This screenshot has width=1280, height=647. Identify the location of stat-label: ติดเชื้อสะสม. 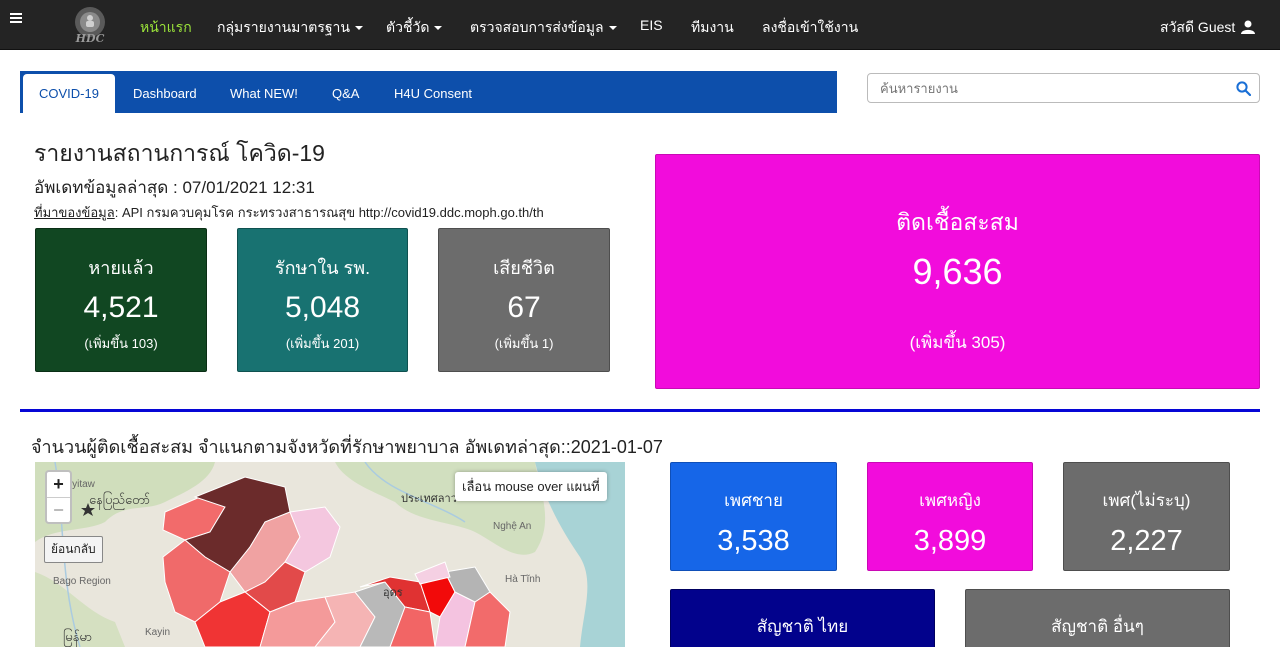
(957, 222).